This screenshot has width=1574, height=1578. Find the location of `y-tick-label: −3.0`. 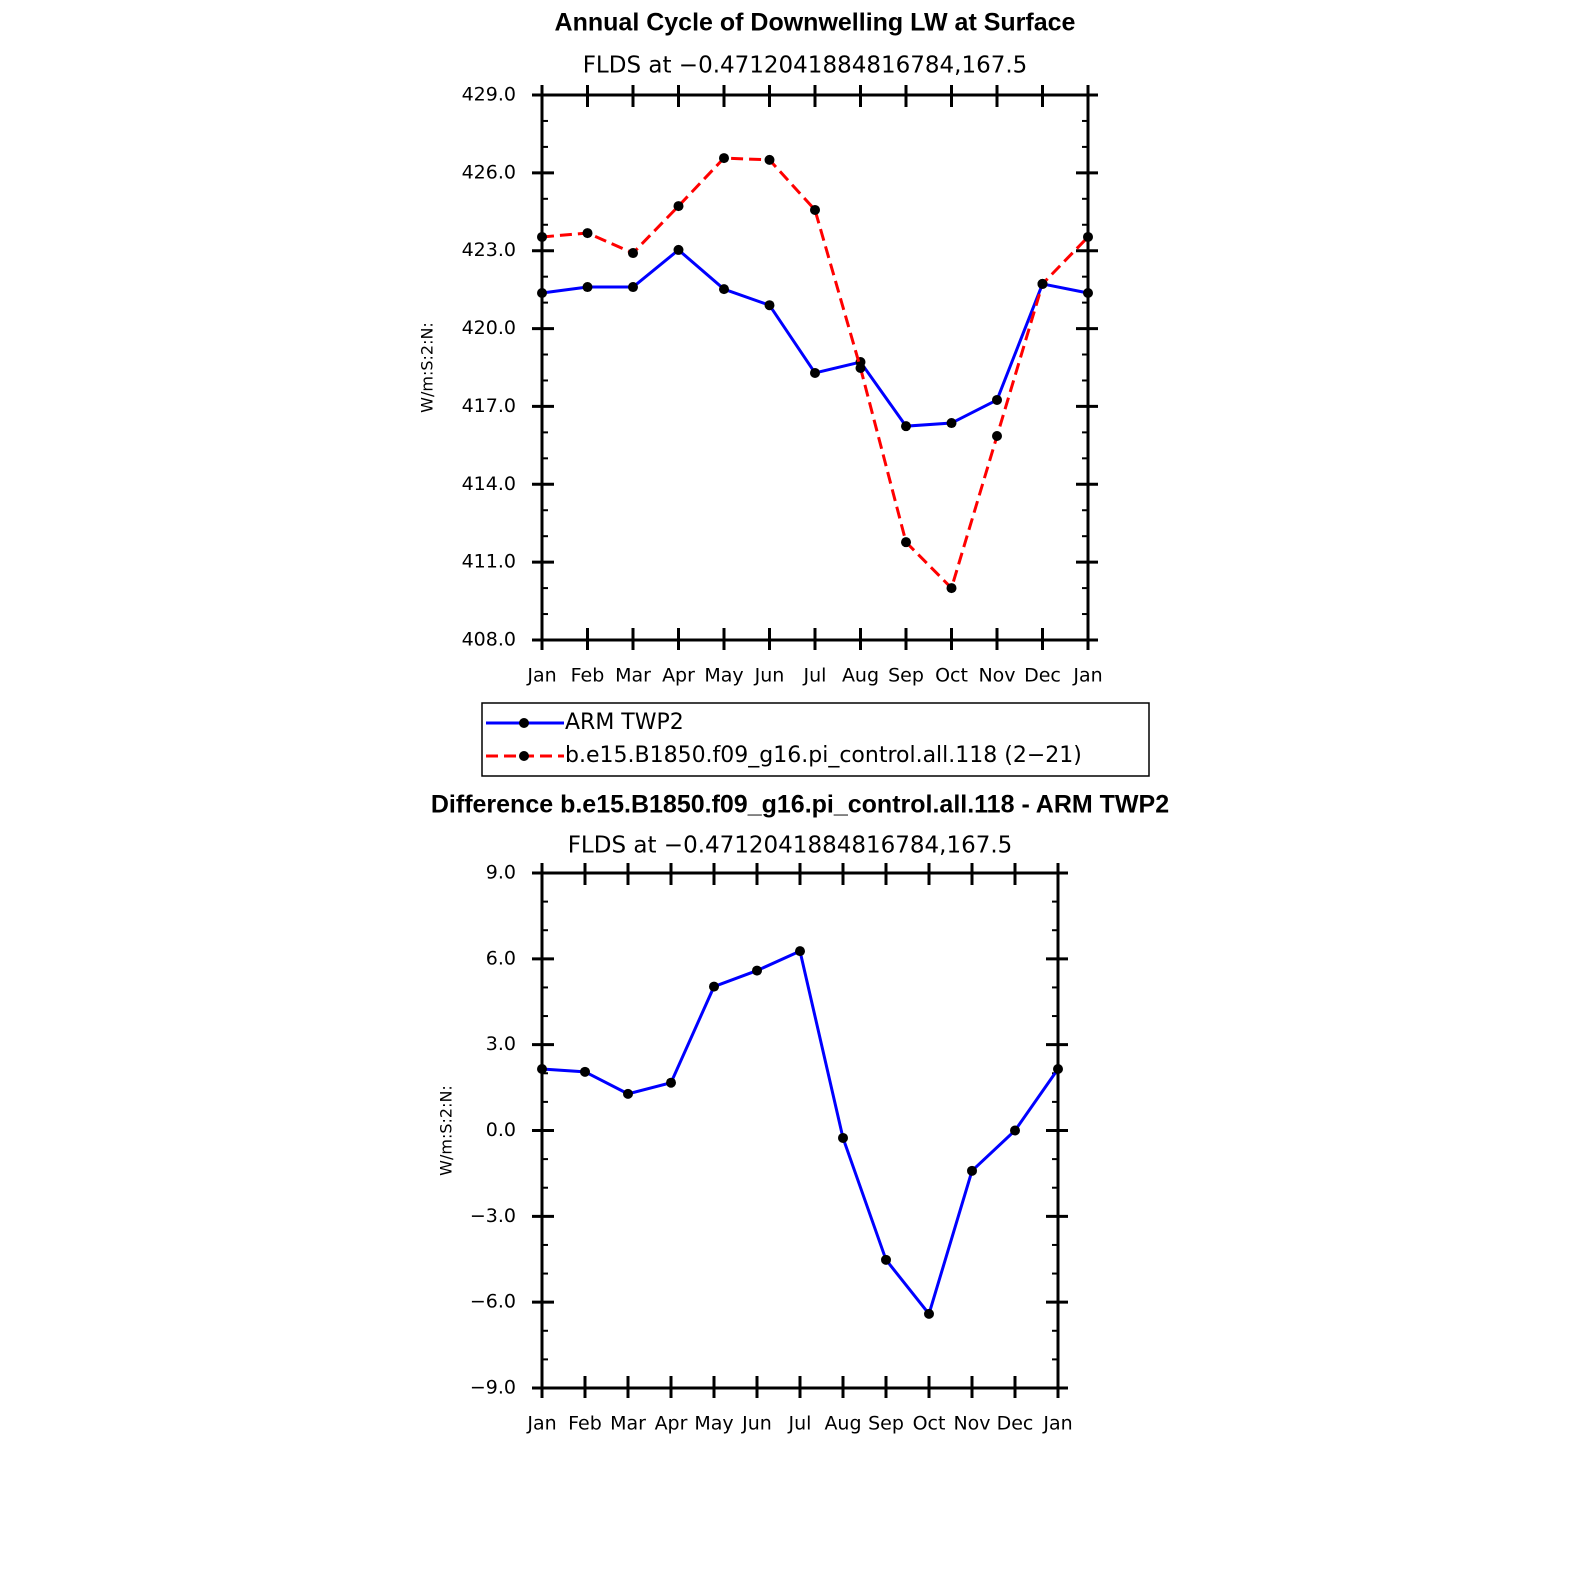

y-tick-label: −3.0 is located at coordinates (493, 1216).